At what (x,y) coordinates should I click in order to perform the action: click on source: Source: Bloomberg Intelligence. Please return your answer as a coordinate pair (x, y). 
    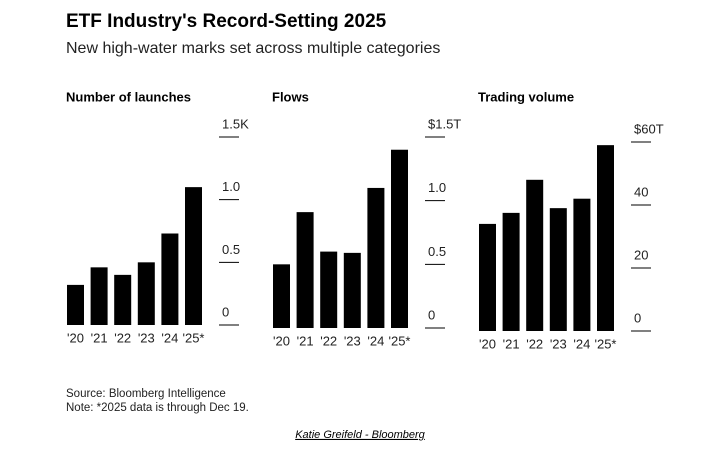
    Looking at the image, I should click on (146, 394).